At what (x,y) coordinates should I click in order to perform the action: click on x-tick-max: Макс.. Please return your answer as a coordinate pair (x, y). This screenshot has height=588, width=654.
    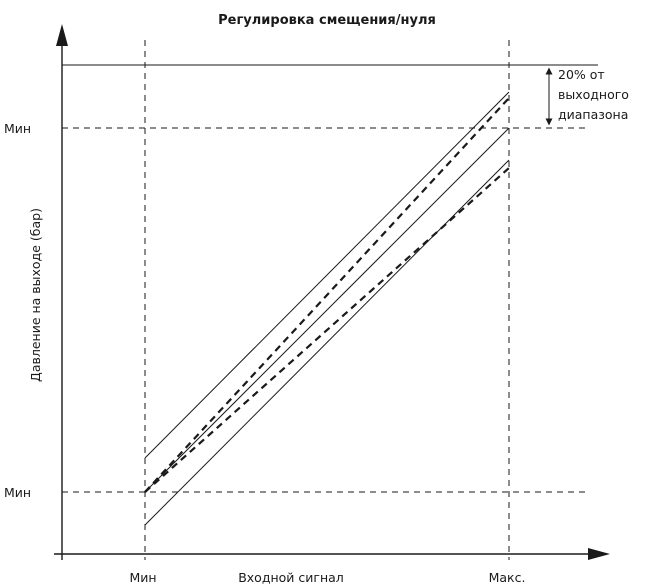
    Looking at the image, I should click on (507, 577).